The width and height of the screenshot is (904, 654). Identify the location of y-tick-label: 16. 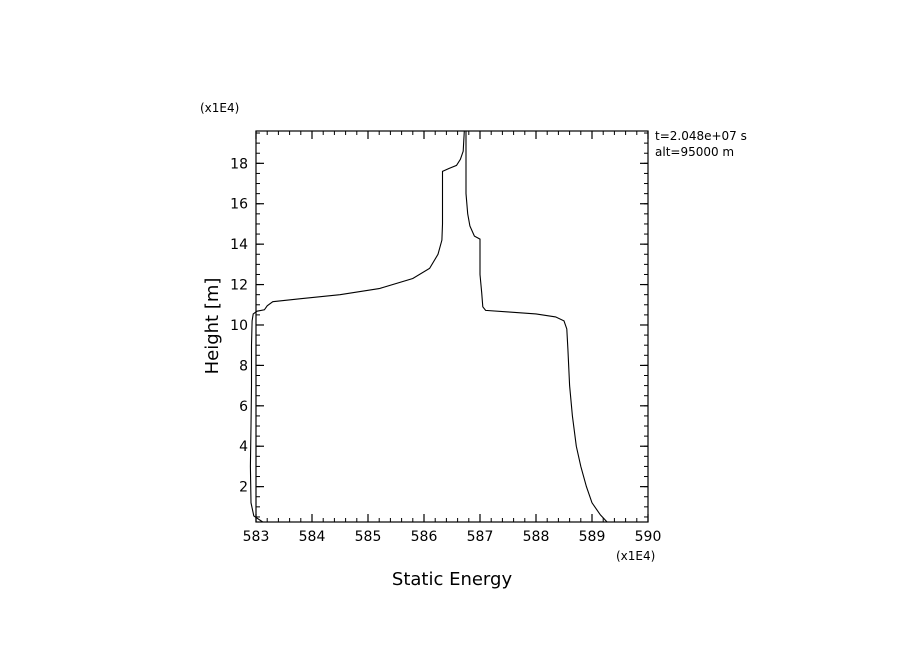
(239, 205).